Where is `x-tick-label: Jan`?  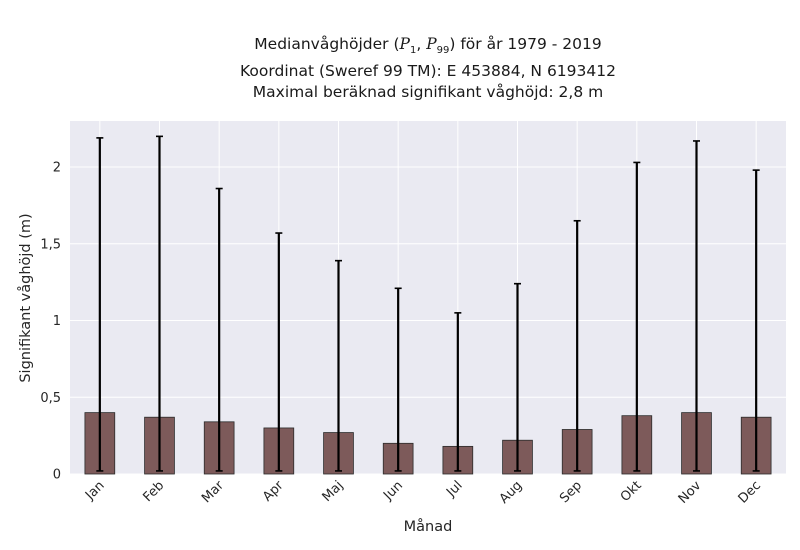
x-tick-label: Jan is located at coordinates (94, 490).